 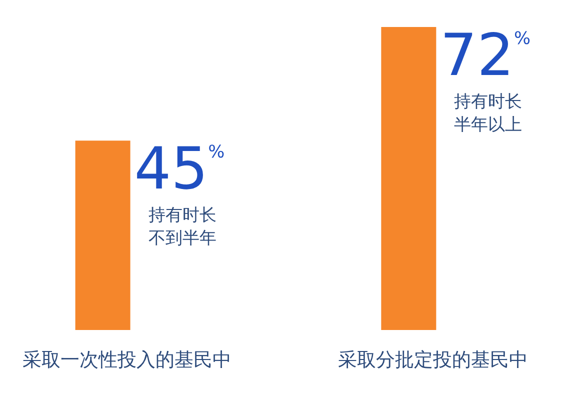 I want to click on data-label: 45$^{%}$, so click(x=179, y=168).